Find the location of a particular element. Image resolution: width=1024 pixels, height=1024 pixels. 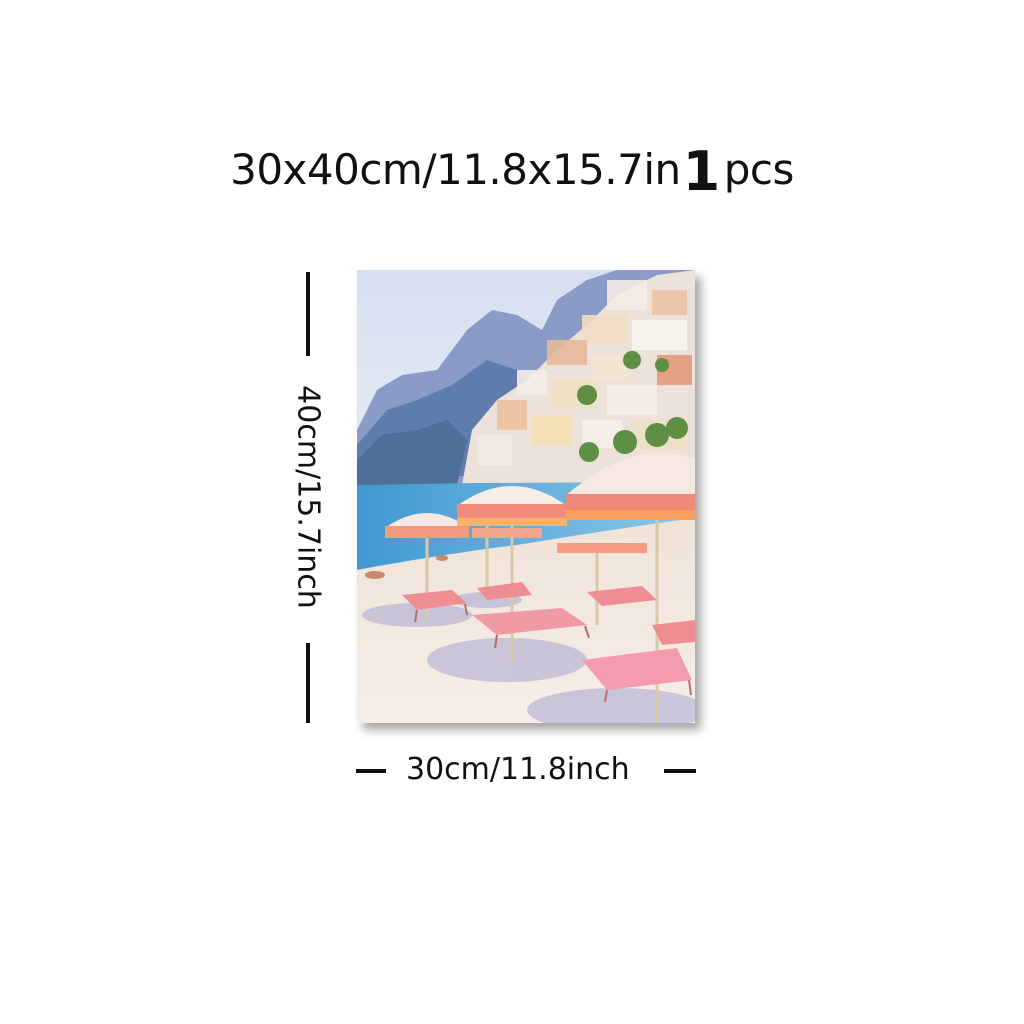

size-text: 30x40cm/11.8x15.7in is located at coordinates (455, 169).